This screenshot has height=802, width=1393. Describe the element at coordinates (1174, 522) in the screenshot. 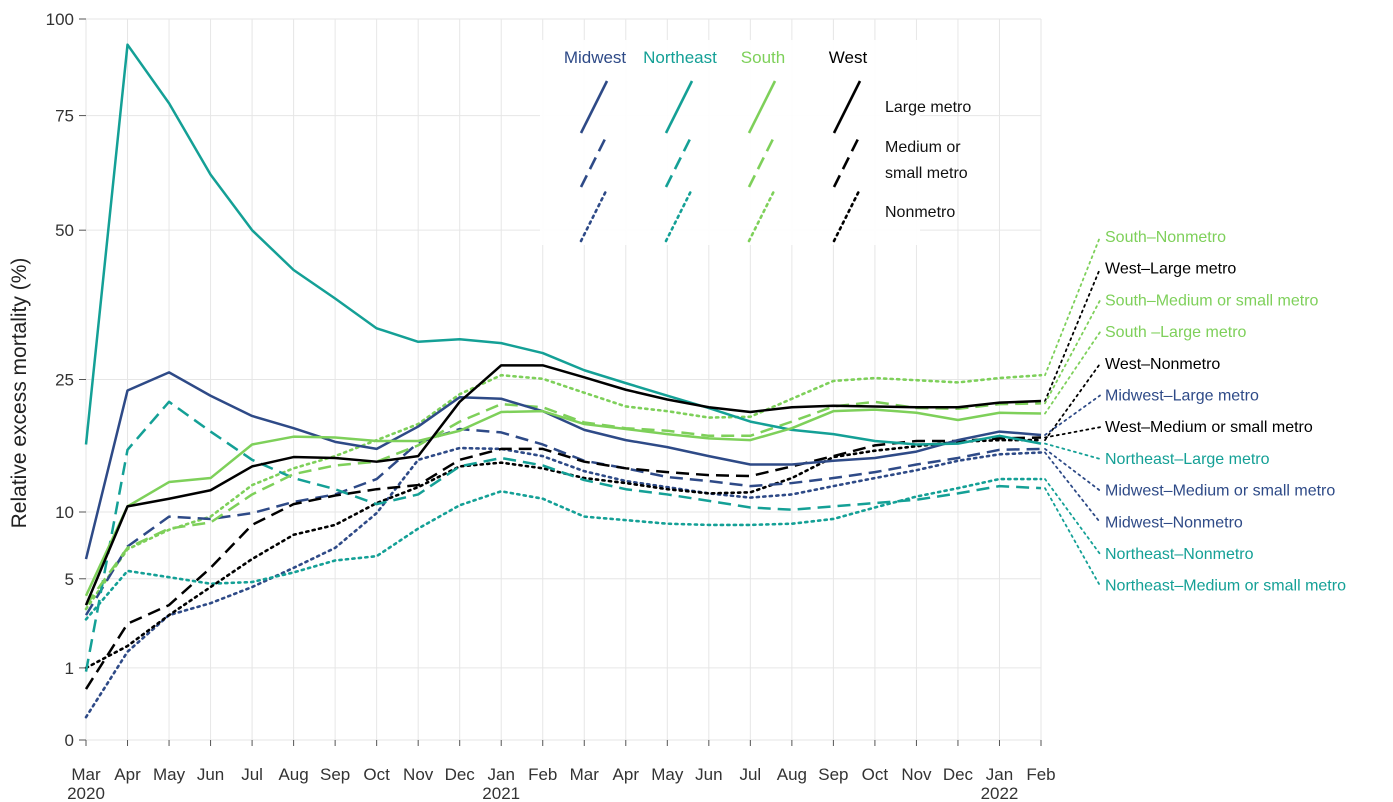

I see `end-label-midwest-nonmetro: Midwest–Nonmetro` at that location.